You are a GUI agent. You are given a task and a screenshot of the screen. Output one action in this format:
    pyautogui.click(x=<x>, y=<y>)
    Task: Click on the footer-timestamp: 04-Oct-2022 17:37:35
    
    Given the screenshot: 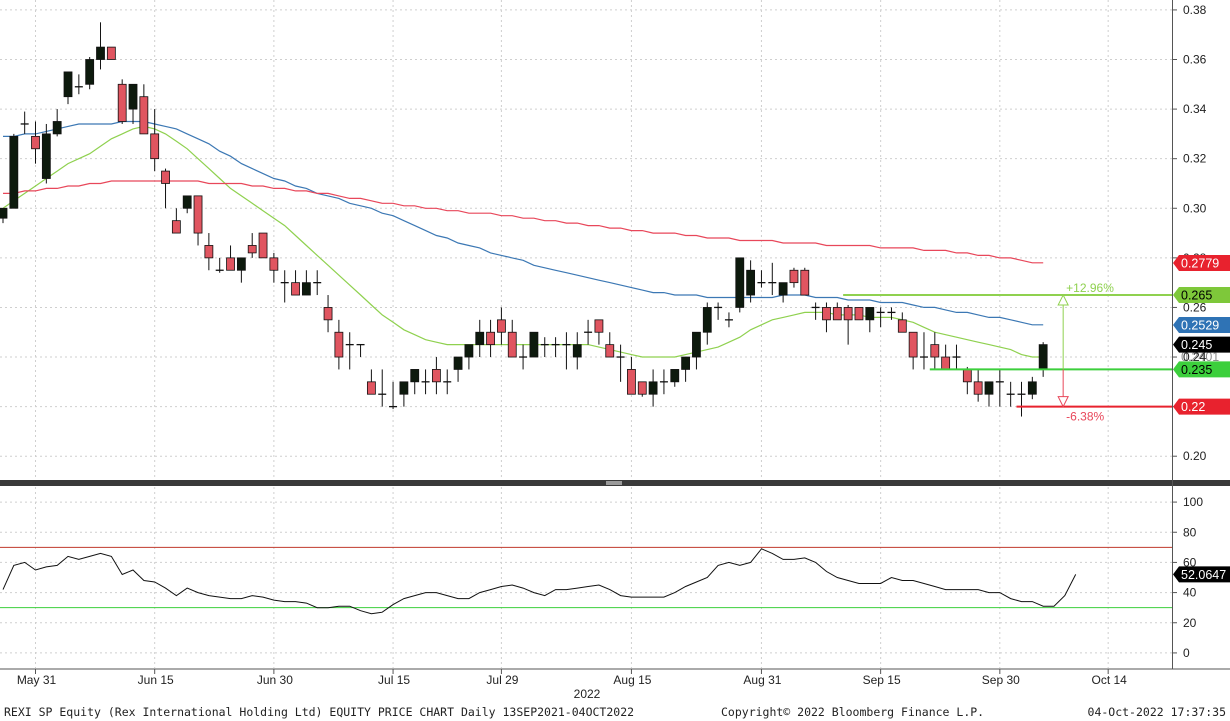 What is the action you would take?
    pyautogui.click(x=1157, y=712)
    